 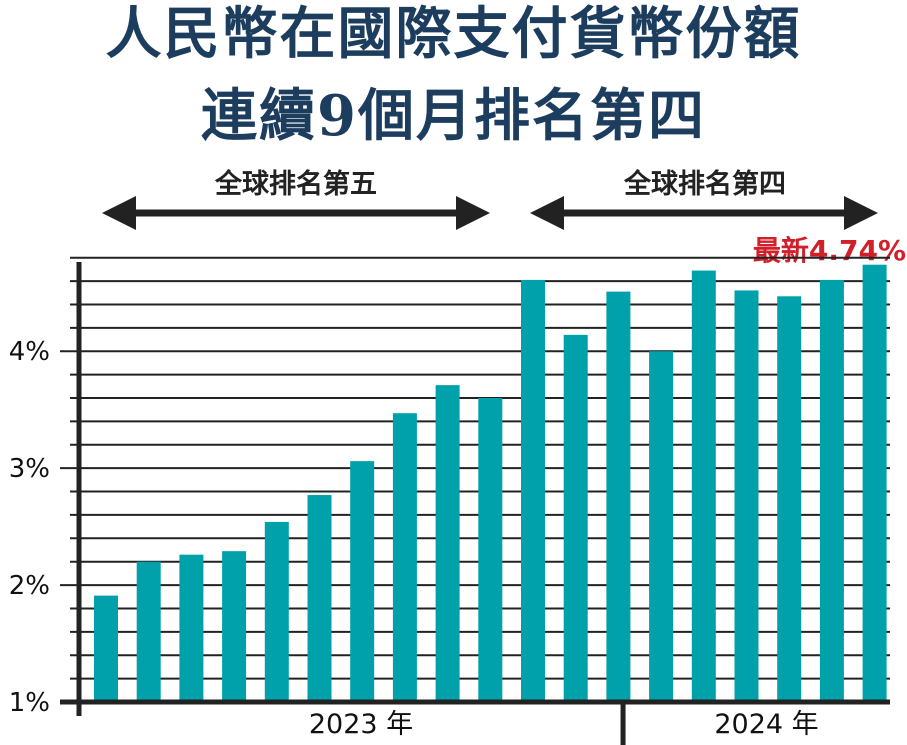 What do you see at coordinates (453, 116) in the screenshot?
I see `chart-title-line2: 連續9個月排名第四` at bounding box center [453, 116].